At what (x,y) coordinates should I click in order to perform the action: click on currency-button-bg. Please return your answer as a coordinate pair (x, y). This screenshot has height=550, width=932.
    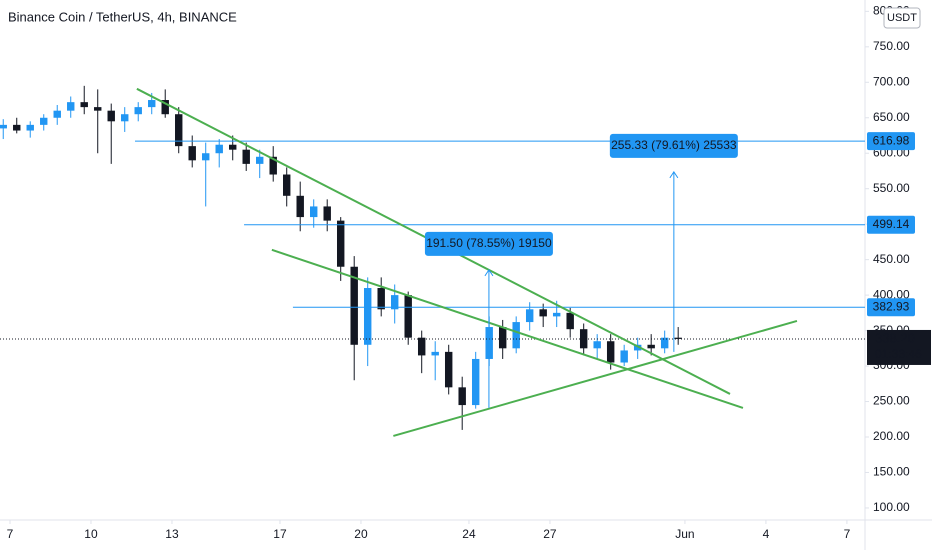
    Looking at the image, I should click on (902, 18).